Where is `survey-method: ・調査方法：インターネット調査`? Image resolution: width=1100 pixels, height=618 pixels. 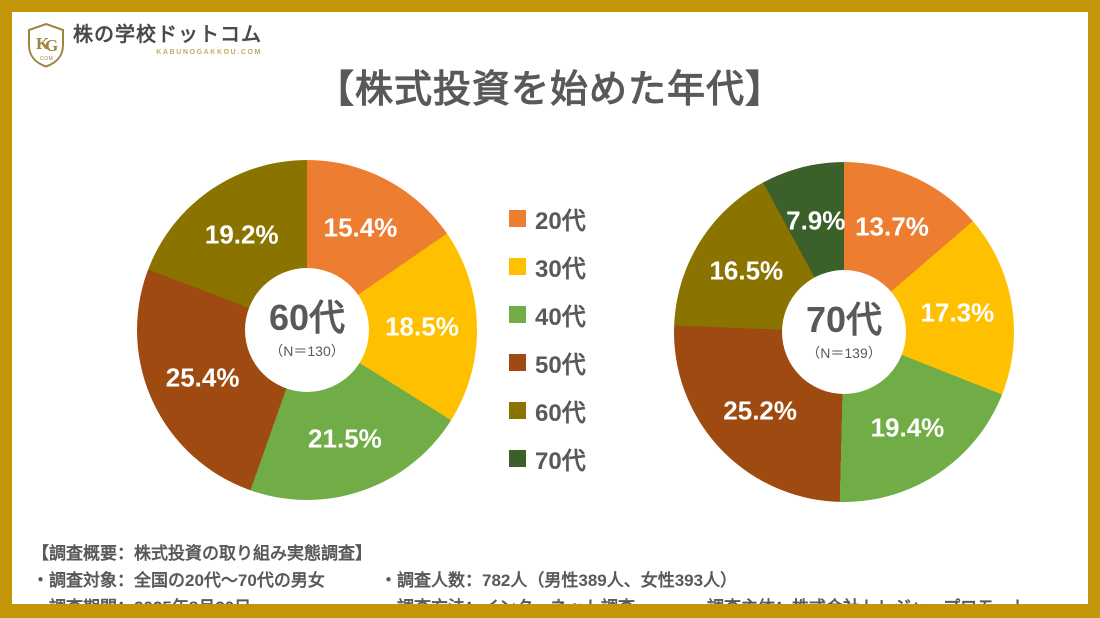 survey-method: ・調査方法：インターネット調査 is located at coordinates (507, 607).